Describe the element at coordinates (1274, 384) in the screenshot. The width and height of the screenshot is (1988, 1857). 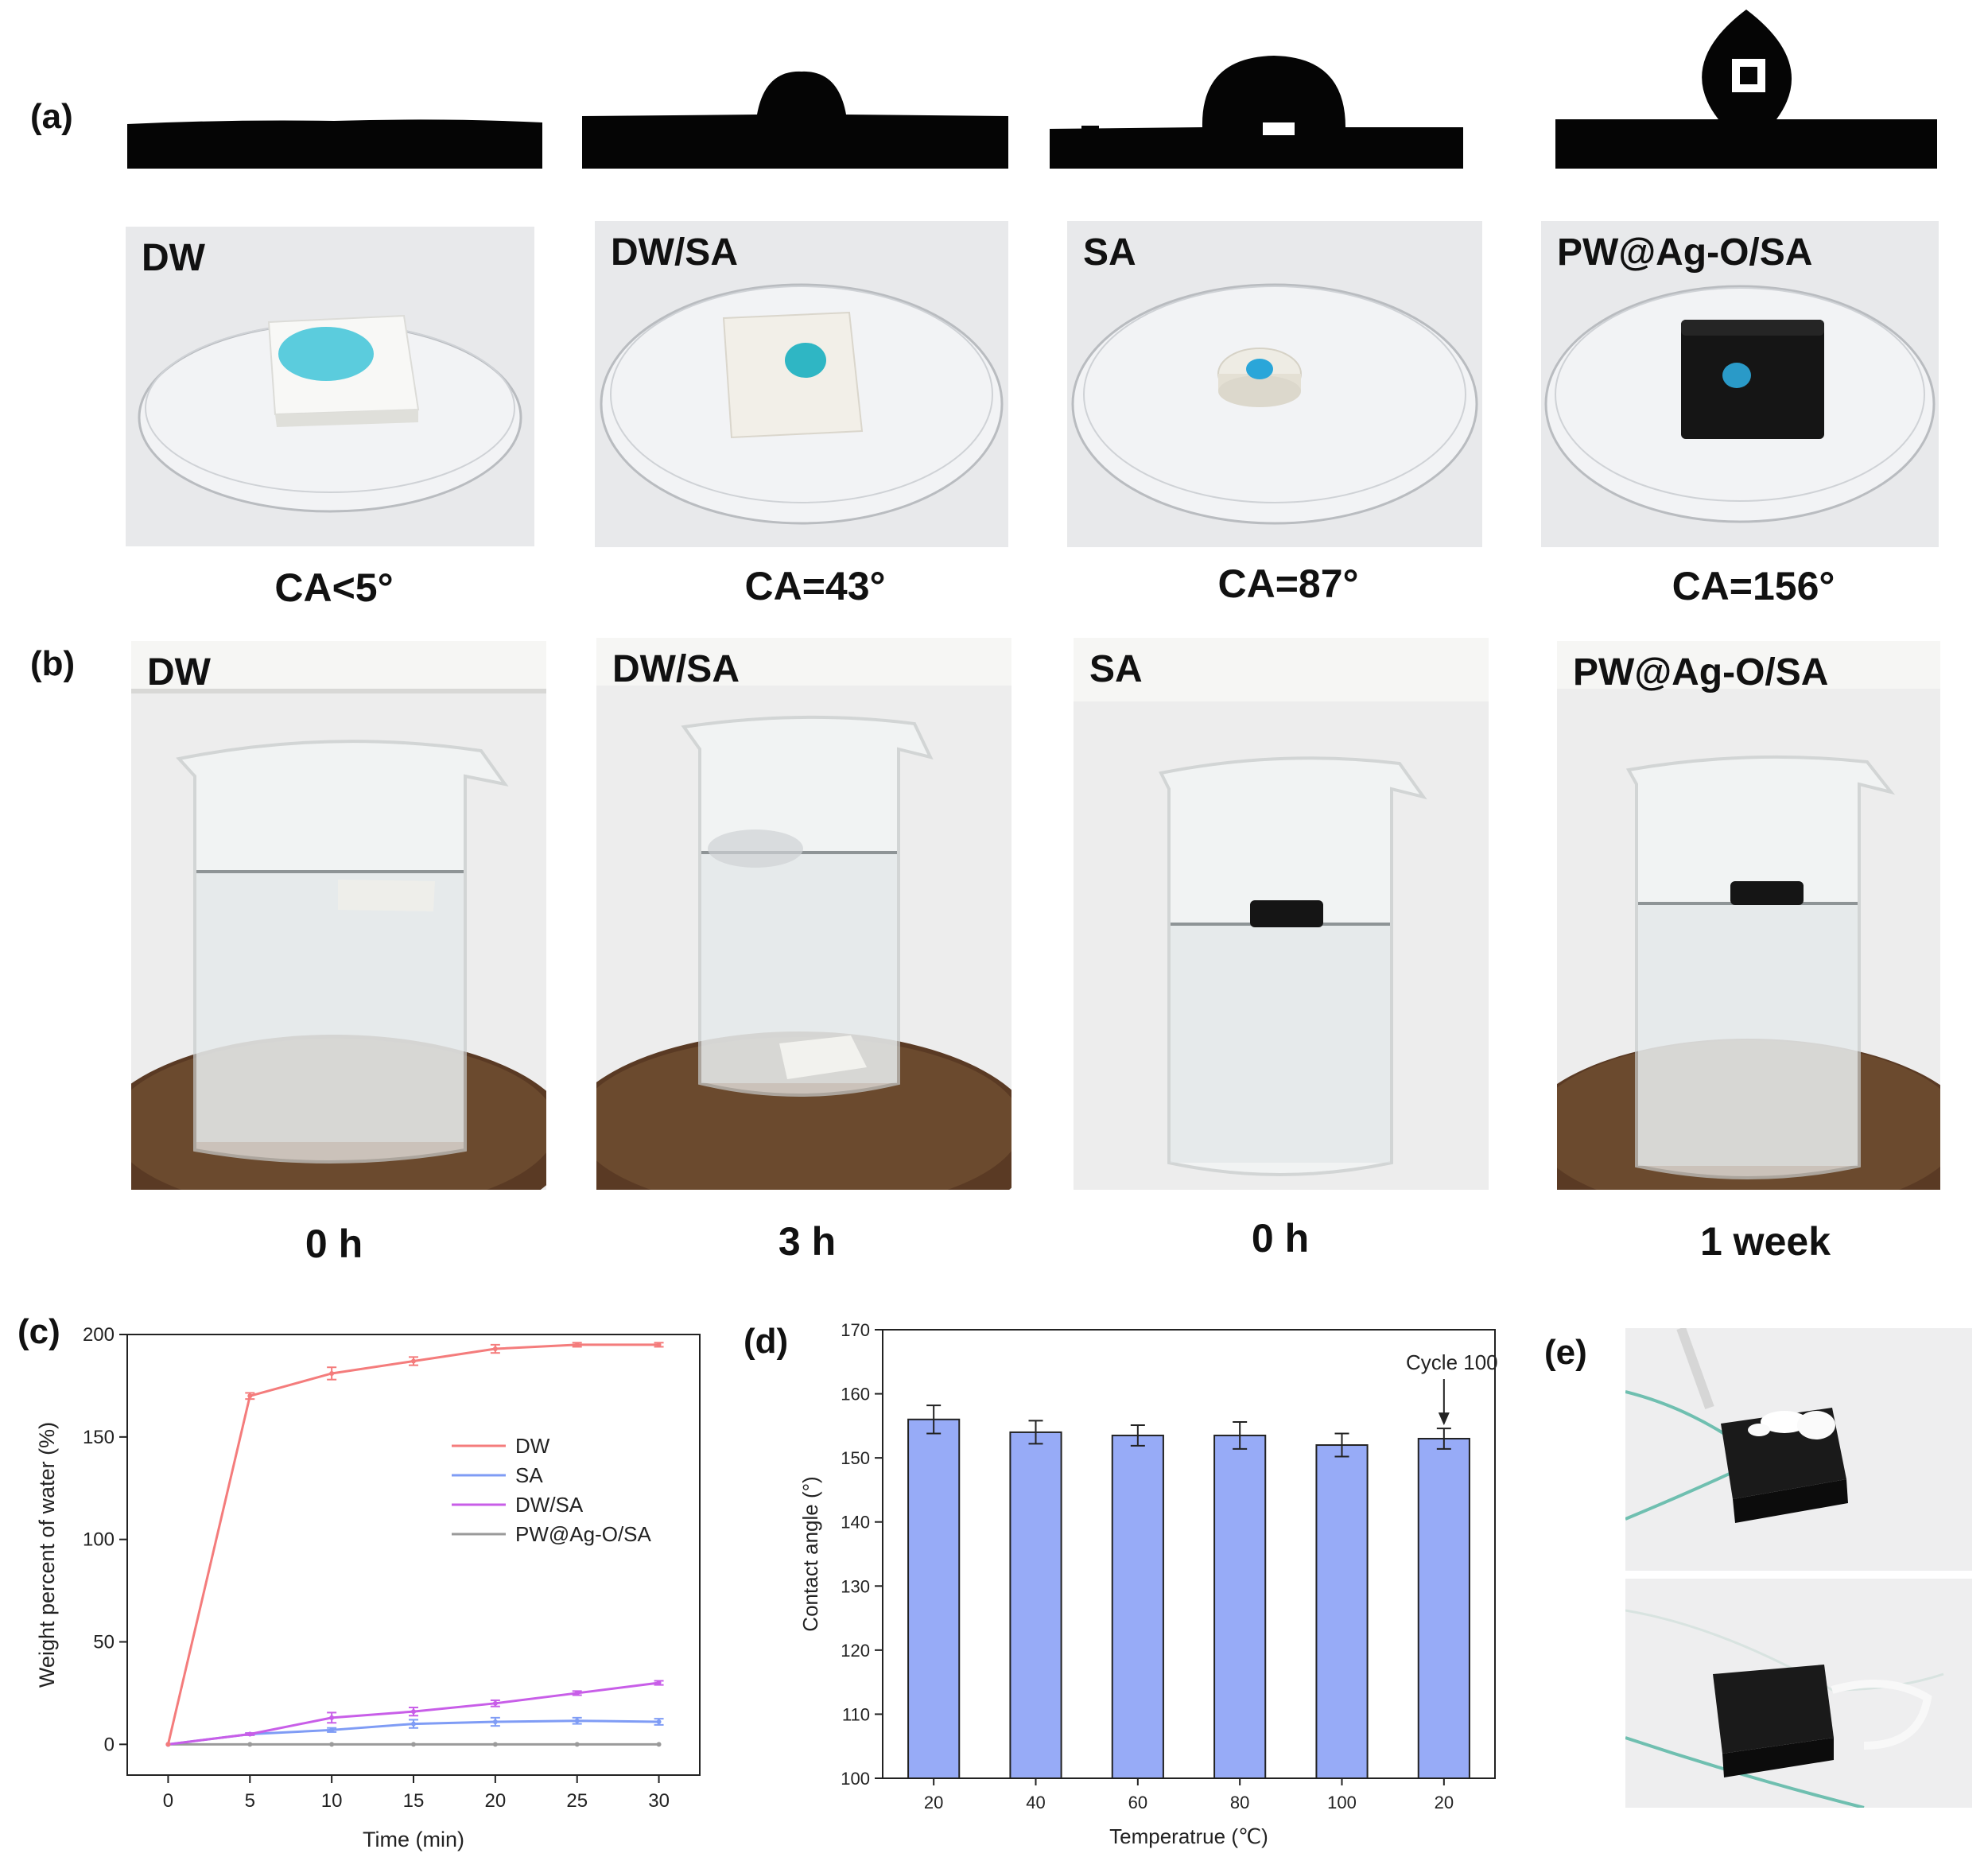
I see `petri-photo-sa: SA` at that location.